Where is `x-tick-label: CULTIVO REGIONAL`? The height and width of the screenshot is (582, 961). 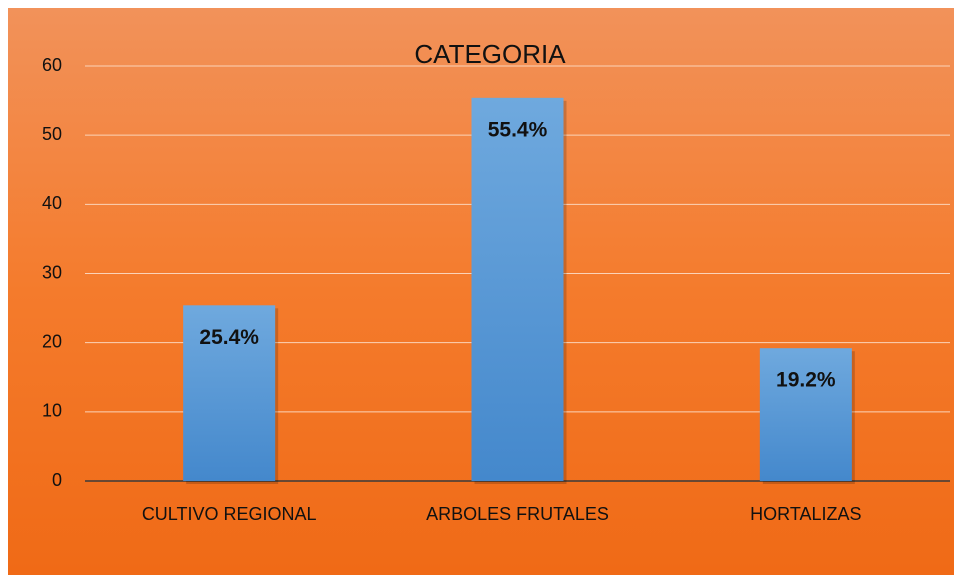
x-tick-label: CULTIVO REGIONAL is located at coordinates (229, 514).